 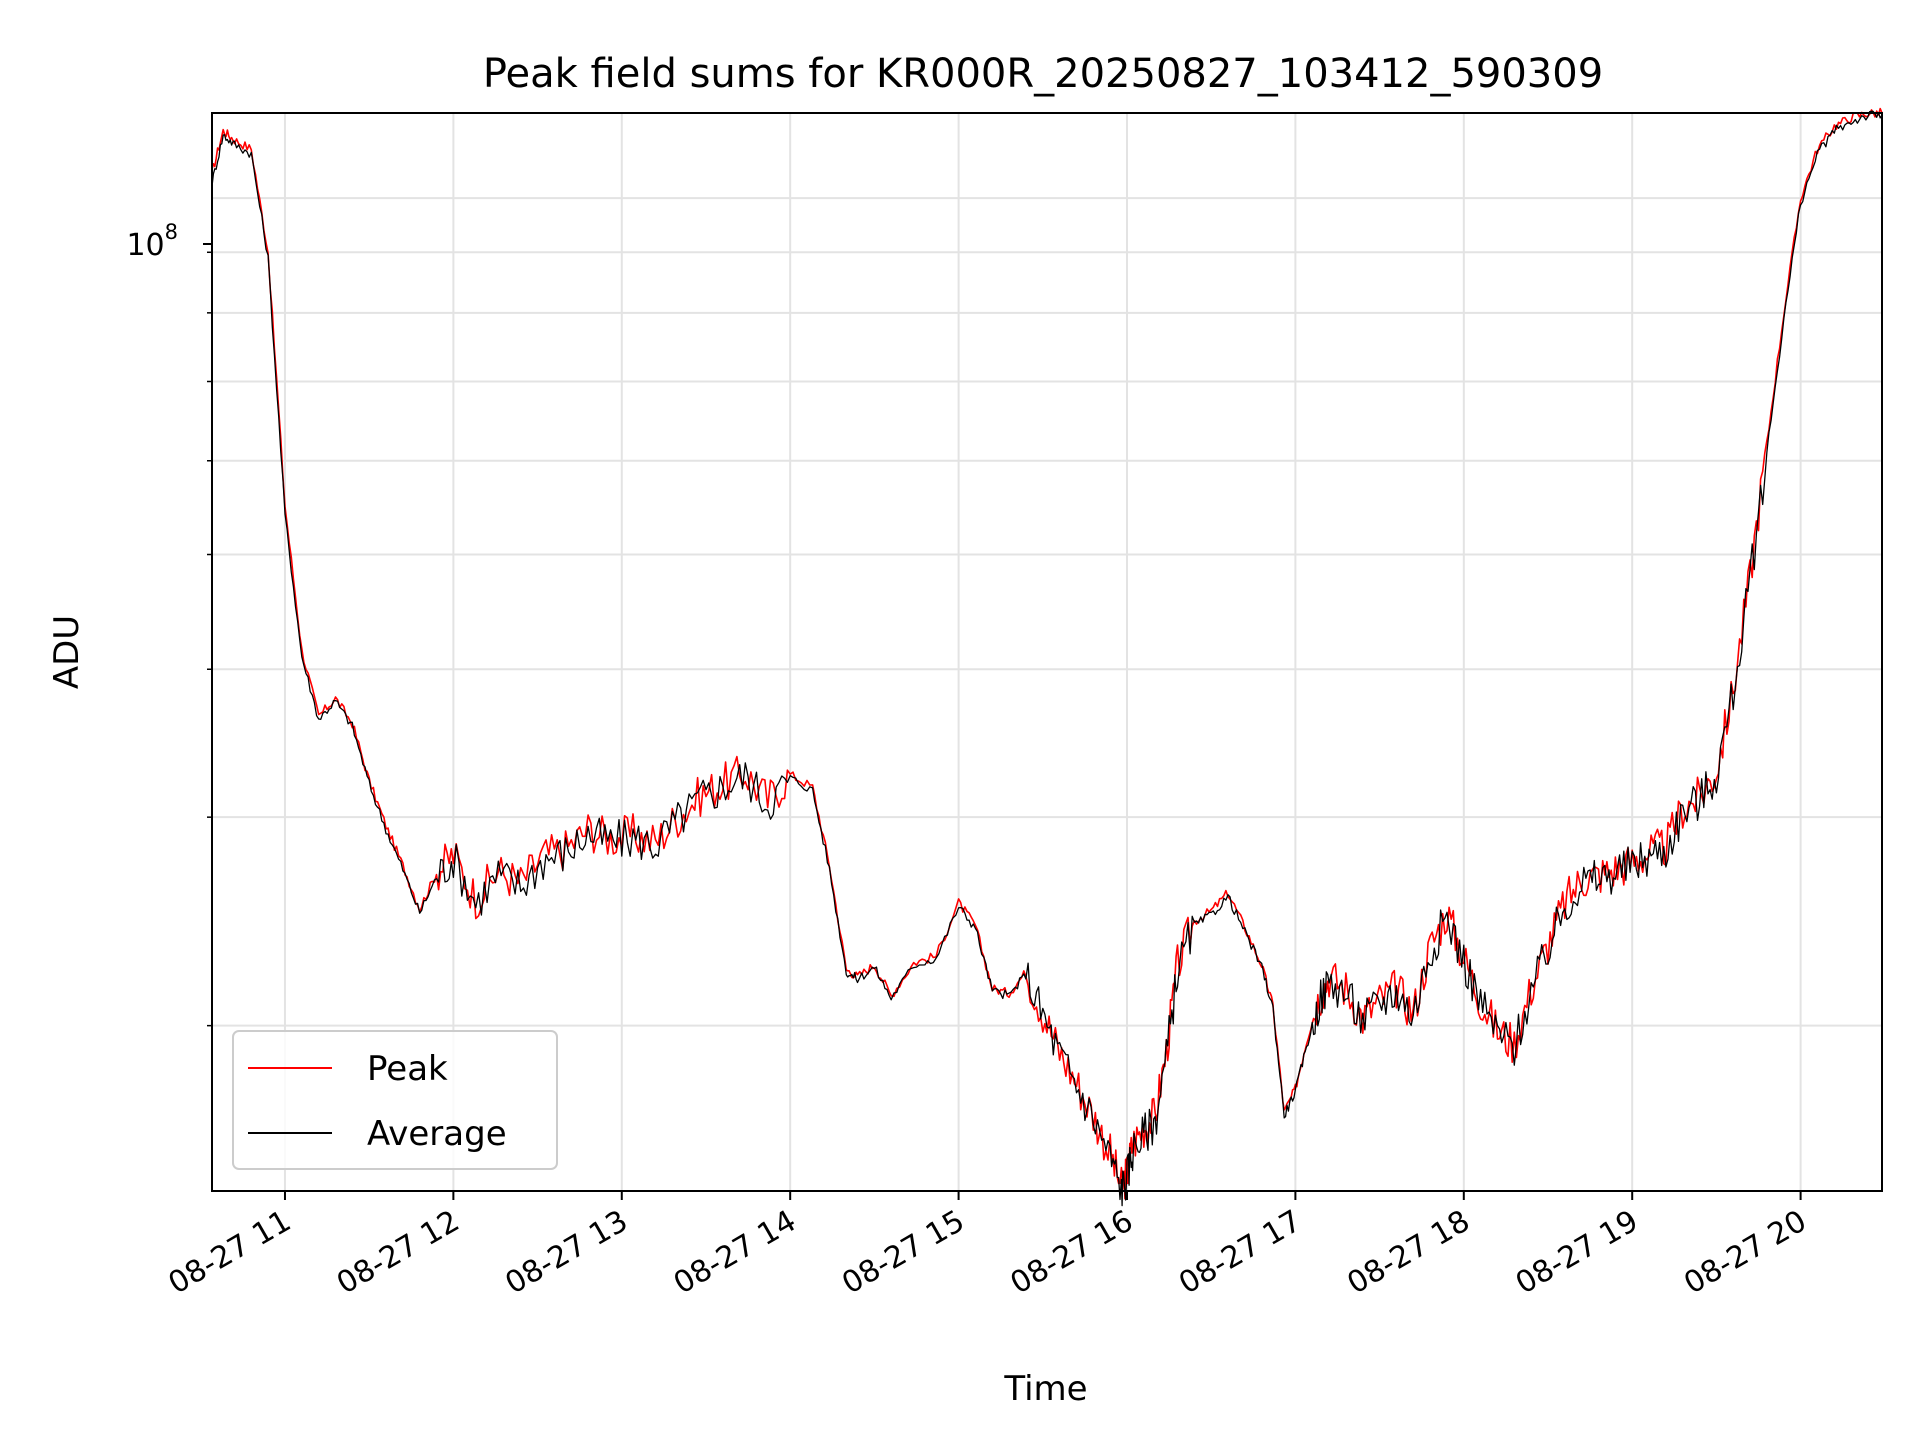 What do you see at coordinates (169, 623) in the screenshot?
I see `y-axis: 108` at bounding box center [169, 623].